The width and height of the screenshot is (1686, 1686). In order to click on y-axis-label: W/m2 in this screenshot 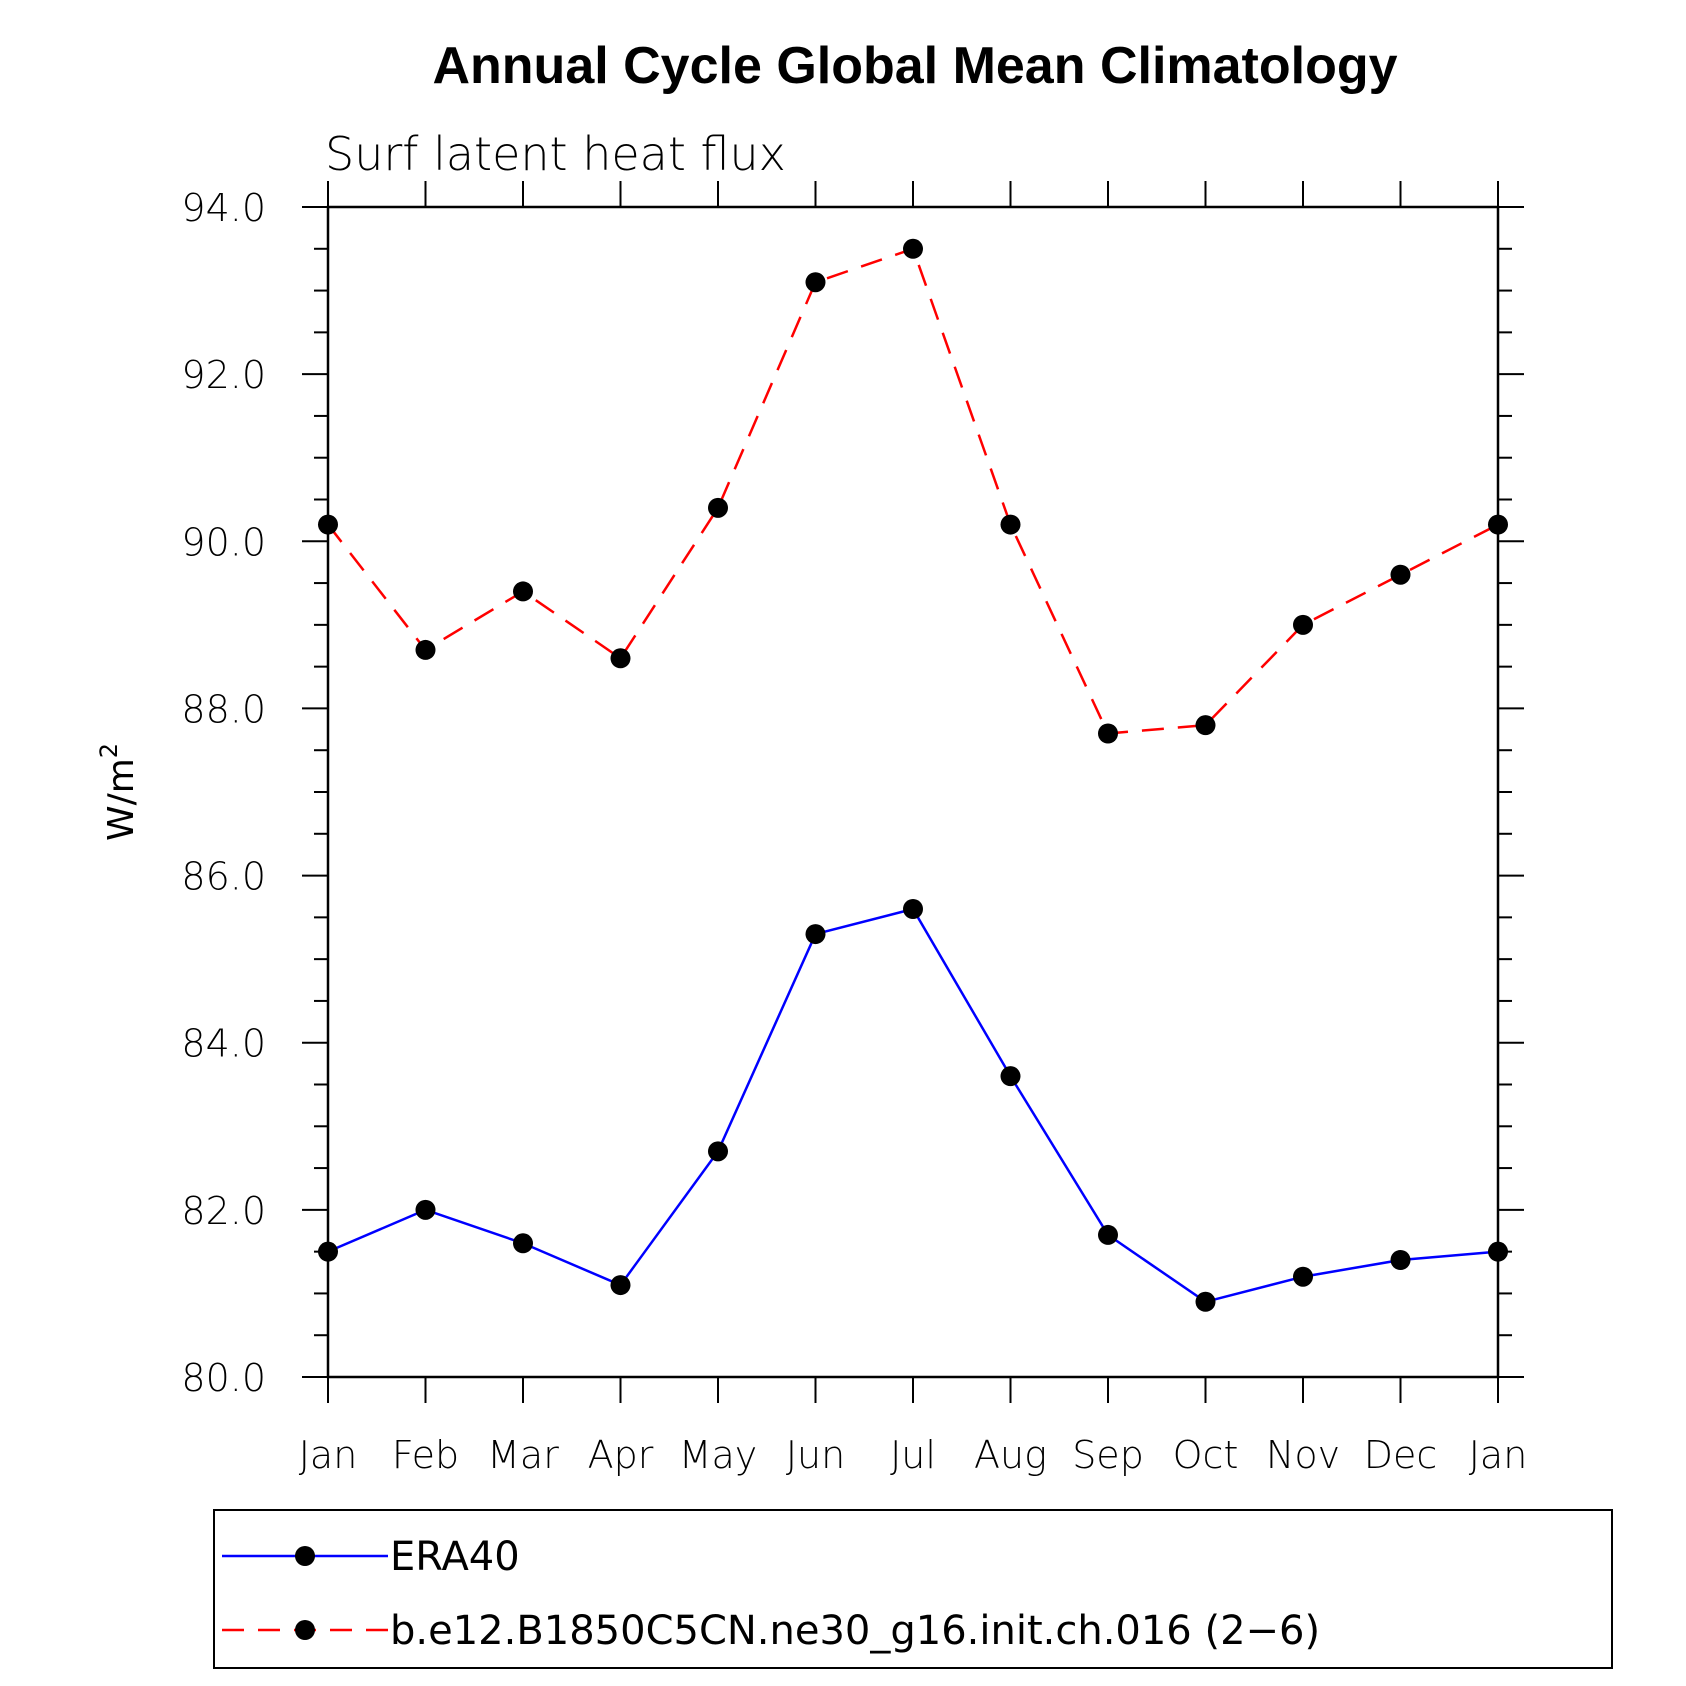, I will do `click(118, 792)`.